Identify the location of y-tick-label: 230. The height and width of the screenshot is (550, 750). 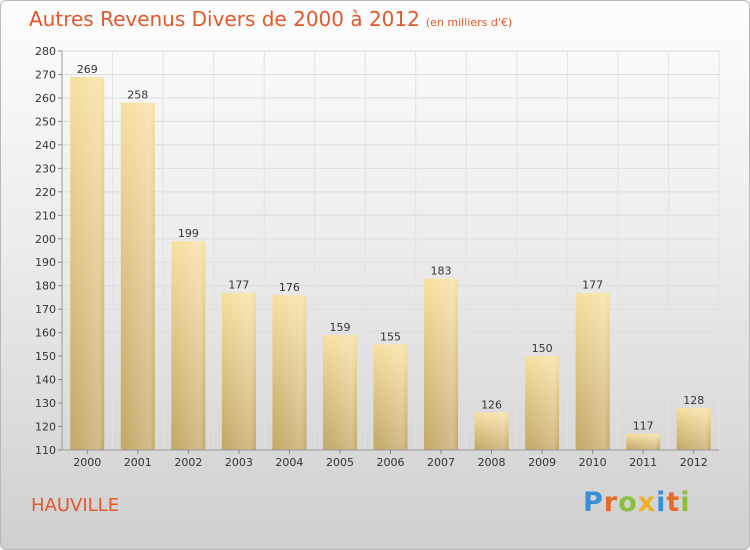
(45, 168).